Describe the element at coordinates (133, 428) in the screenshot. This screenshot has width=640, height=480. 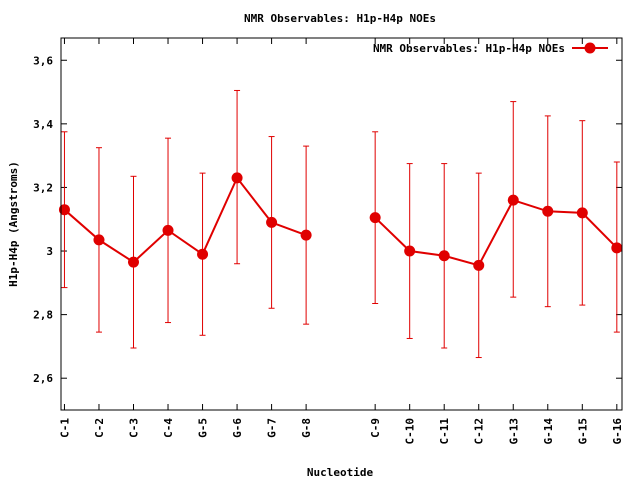
I see `x-tick-label: C-3` at that location.